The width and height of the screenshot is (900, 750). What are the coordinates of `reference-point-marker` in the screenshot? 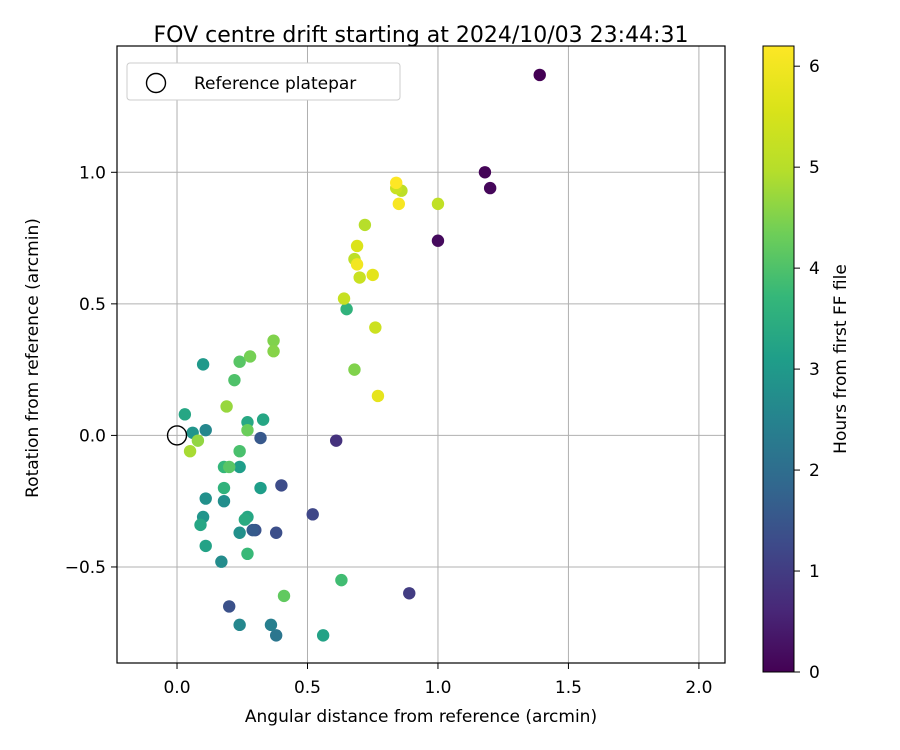 It's located at (177, 435).